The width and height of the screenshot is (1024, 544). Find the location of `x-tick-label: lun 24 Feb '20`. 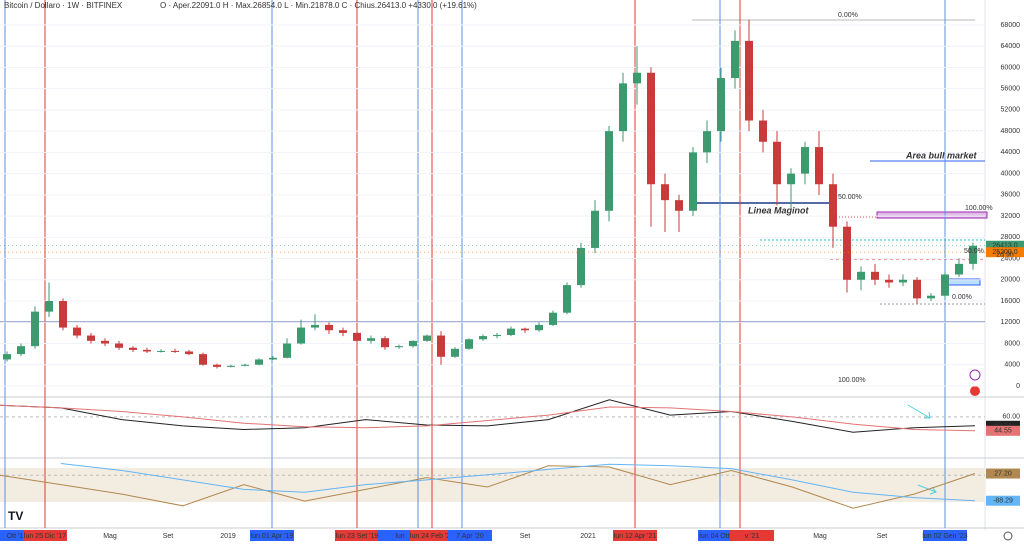

x-tick-label: lun 24 Feb '20 is located at coordinates (432, 536).